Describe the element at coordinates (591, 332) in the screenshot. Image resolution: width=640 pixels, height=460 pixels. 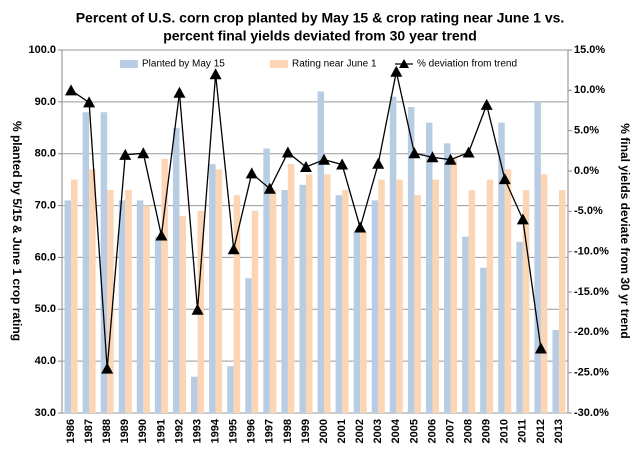
I see `y2-tick-label: -20.0%` at that location.